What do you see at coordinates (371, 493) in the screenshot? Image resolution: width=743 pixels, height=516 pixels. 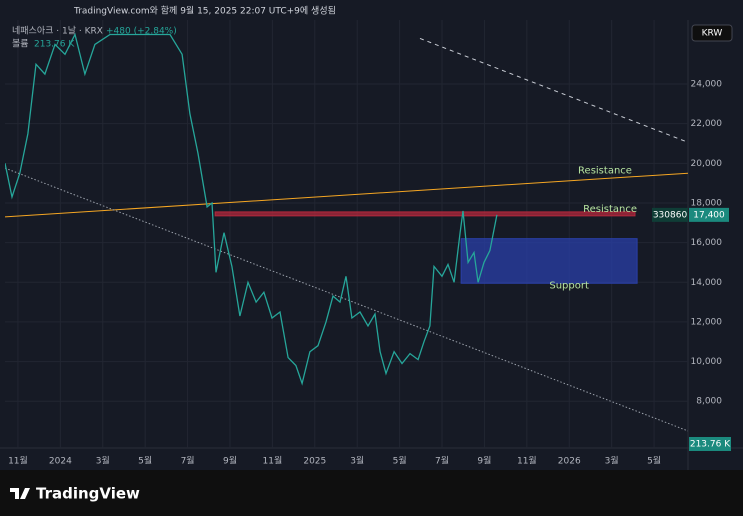 I see `footer-bg` at bounding box center [371, 493].